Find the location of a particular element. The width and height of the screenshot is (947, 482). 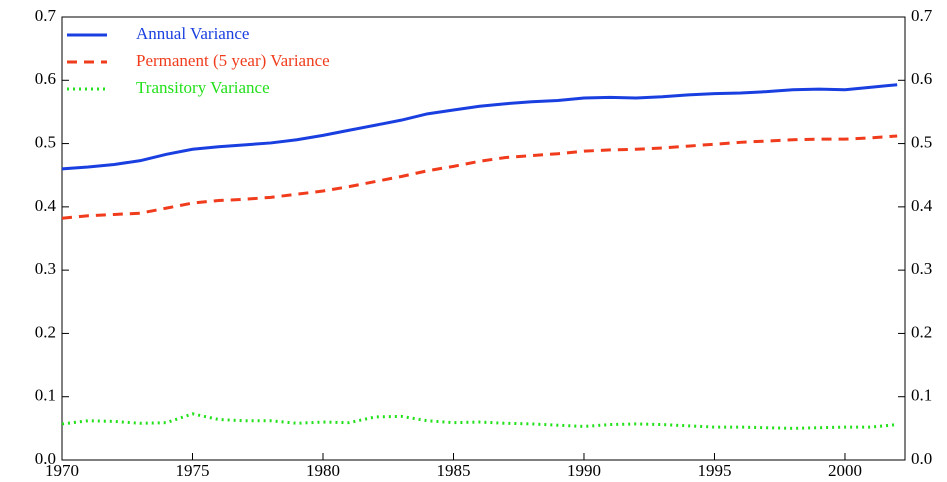

y2-tick-label: 0.0 is located at coordinates (921, 458).